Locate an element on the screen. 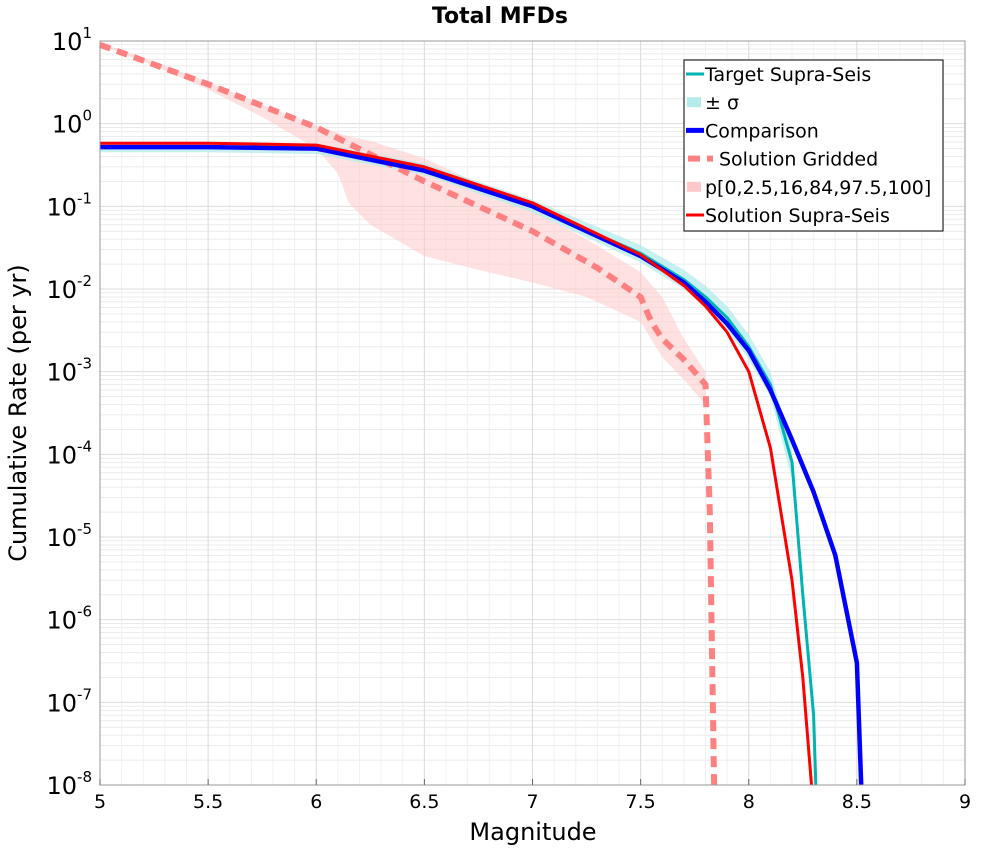 The height and width of the screenshot is (850, 1000). y-tick-label: 10⁻² is located at coordinates (69, 288).